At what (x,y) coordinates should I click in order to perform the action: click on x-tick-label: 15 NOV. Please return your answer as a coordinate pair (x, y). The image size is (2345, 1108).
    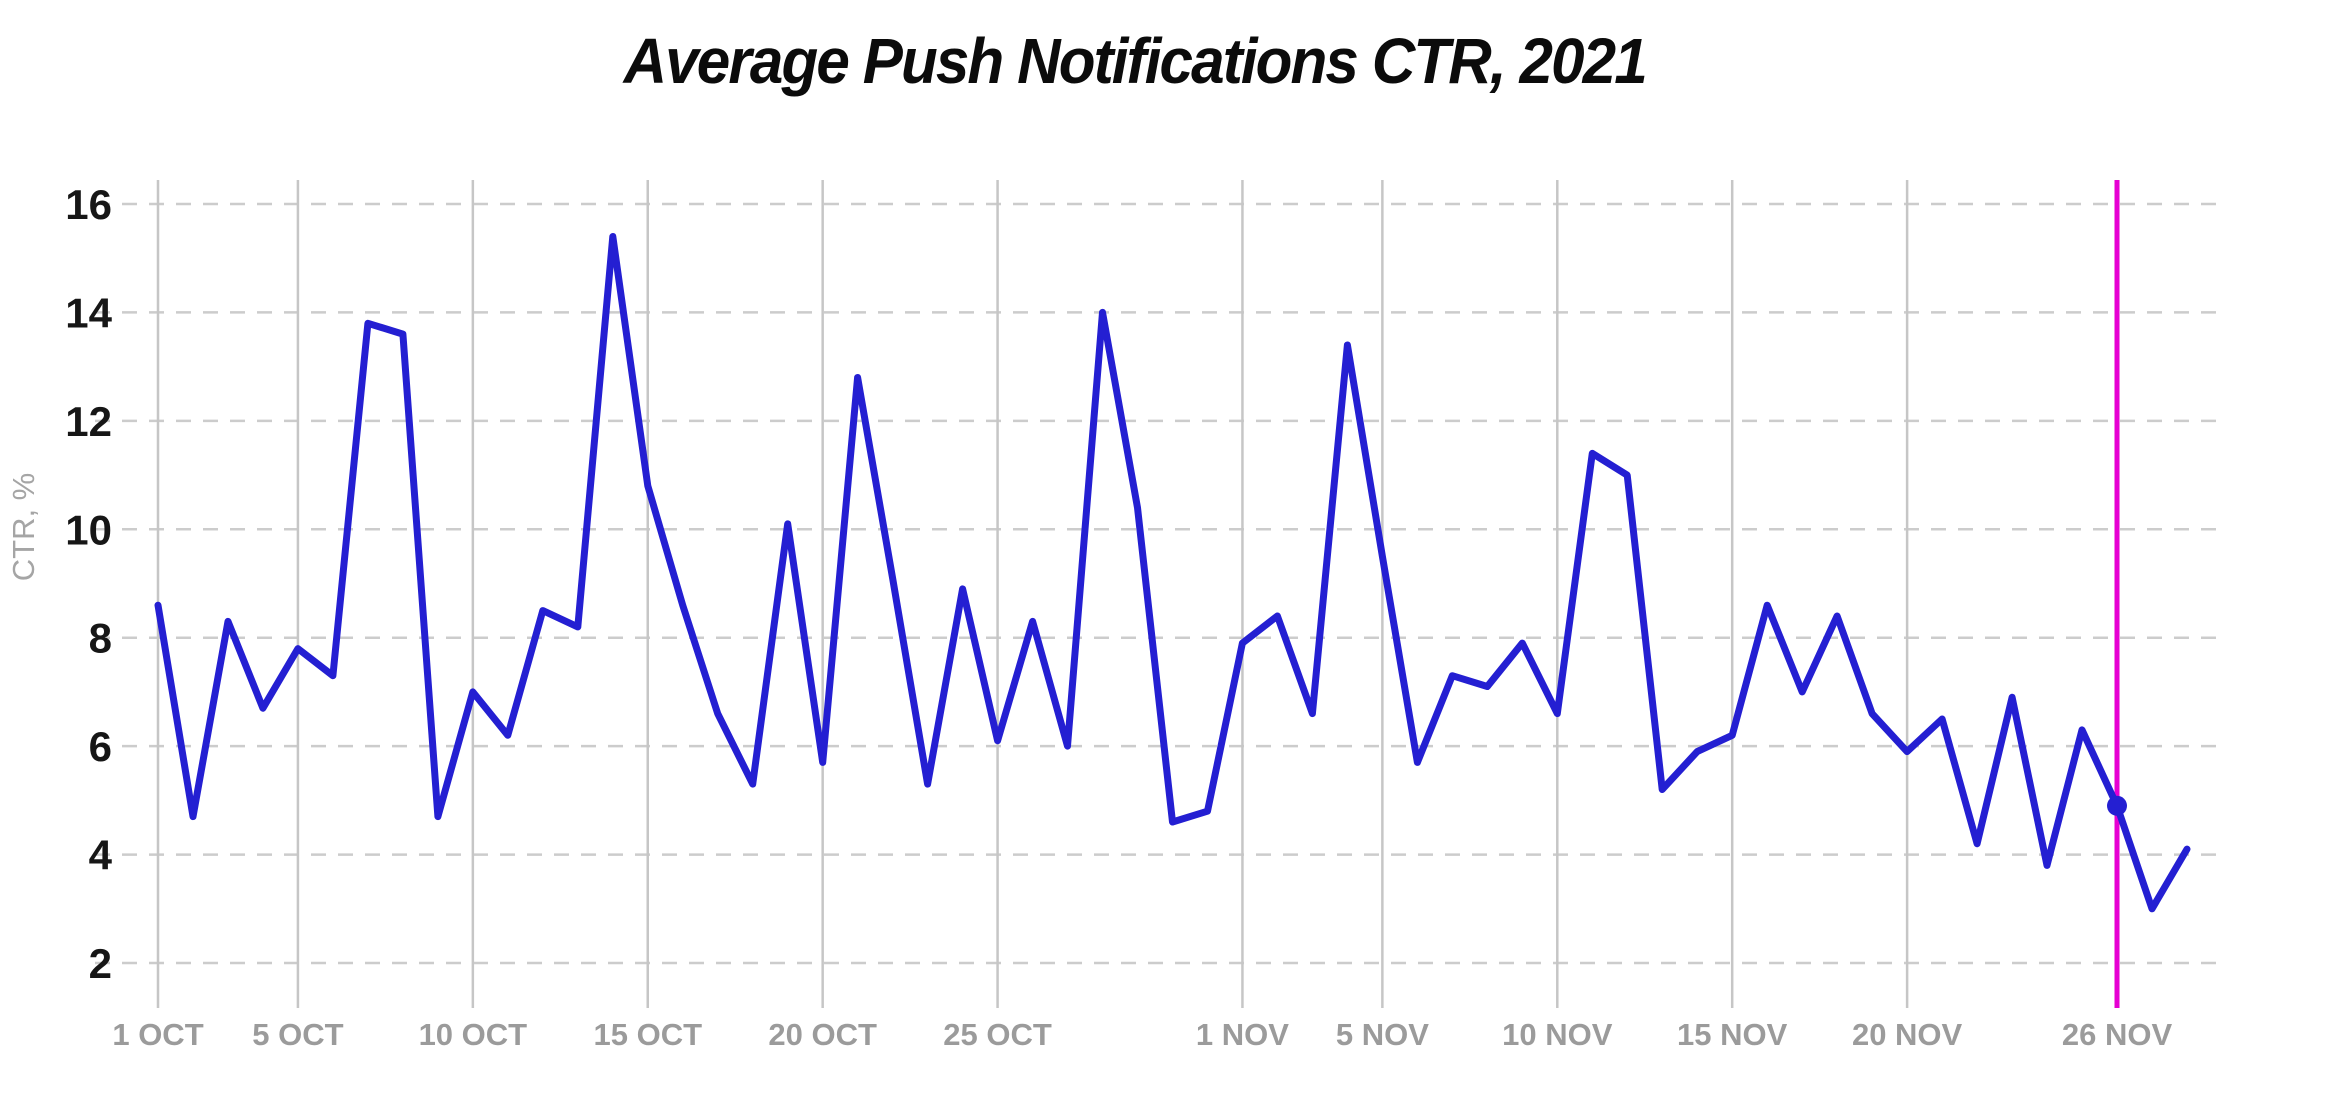
    Looking at the image, I should click on (1732, 1034).